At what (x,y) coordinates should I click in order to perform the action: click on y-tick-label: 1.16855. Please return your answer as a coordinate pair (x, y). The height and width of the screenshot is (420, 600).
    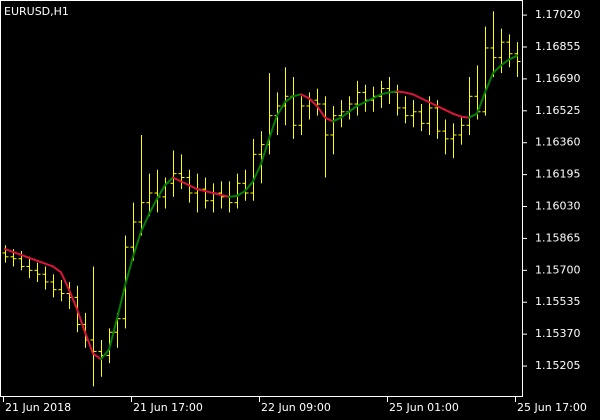
    Looking at the image, I should click on (558, 46).